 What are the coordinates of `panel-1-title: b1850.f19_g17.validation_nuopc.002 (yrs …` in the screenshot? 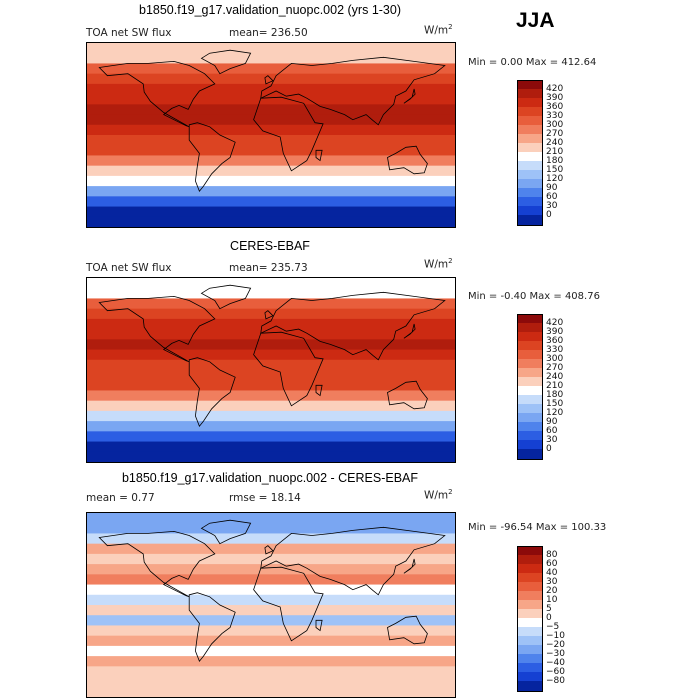 It's located at (270, 10).